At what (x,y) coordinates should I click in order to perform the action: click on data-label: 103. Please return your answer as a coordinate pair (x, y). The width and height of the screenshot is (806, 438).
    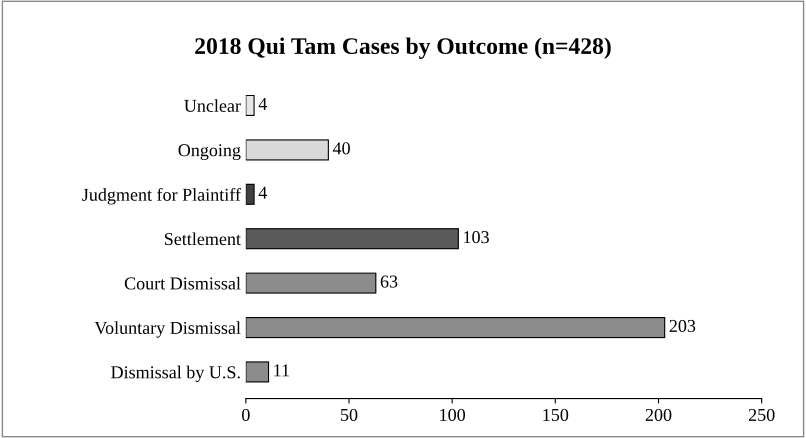
    Looking at the image, I should click on (476, 237).